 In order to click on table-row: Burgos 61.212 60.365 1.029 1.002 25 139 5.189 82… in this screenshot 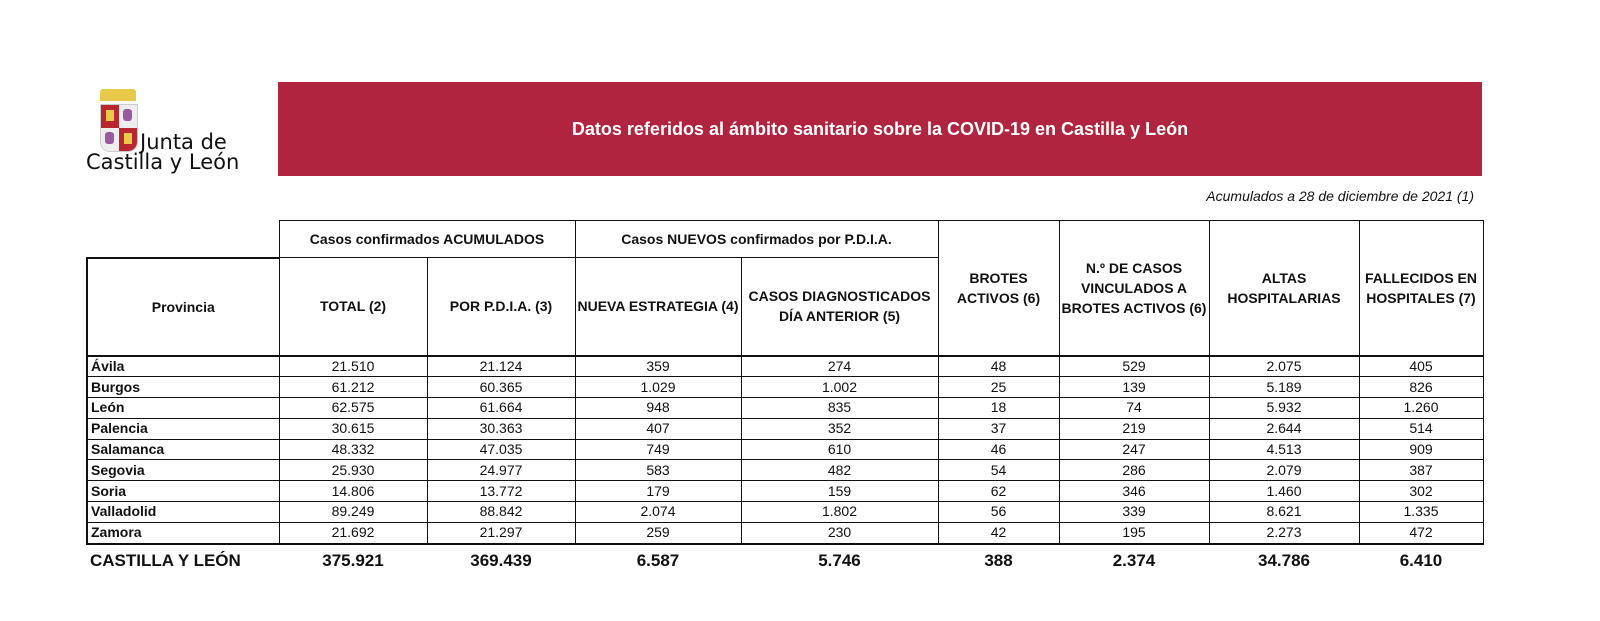, I will do `click(785, 387)`.